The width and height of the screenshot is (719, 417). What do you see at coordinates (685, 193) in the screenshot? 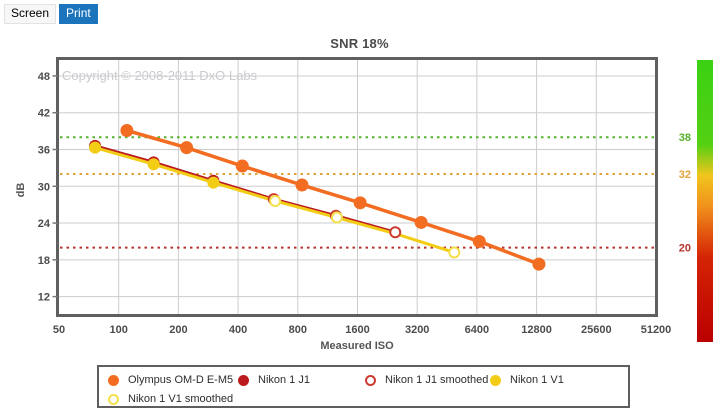
I see `colorbar-labels: 38 32 20` at bounding box center [685, 193].